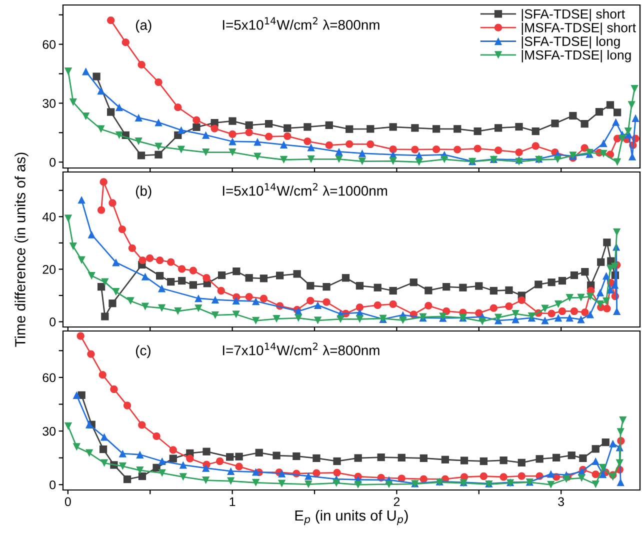  What do you see at coordinates (576, 56) in the screenshot?
I see `legend-label: |MSFA-TDSE| long` at bounding box center [576, 56].